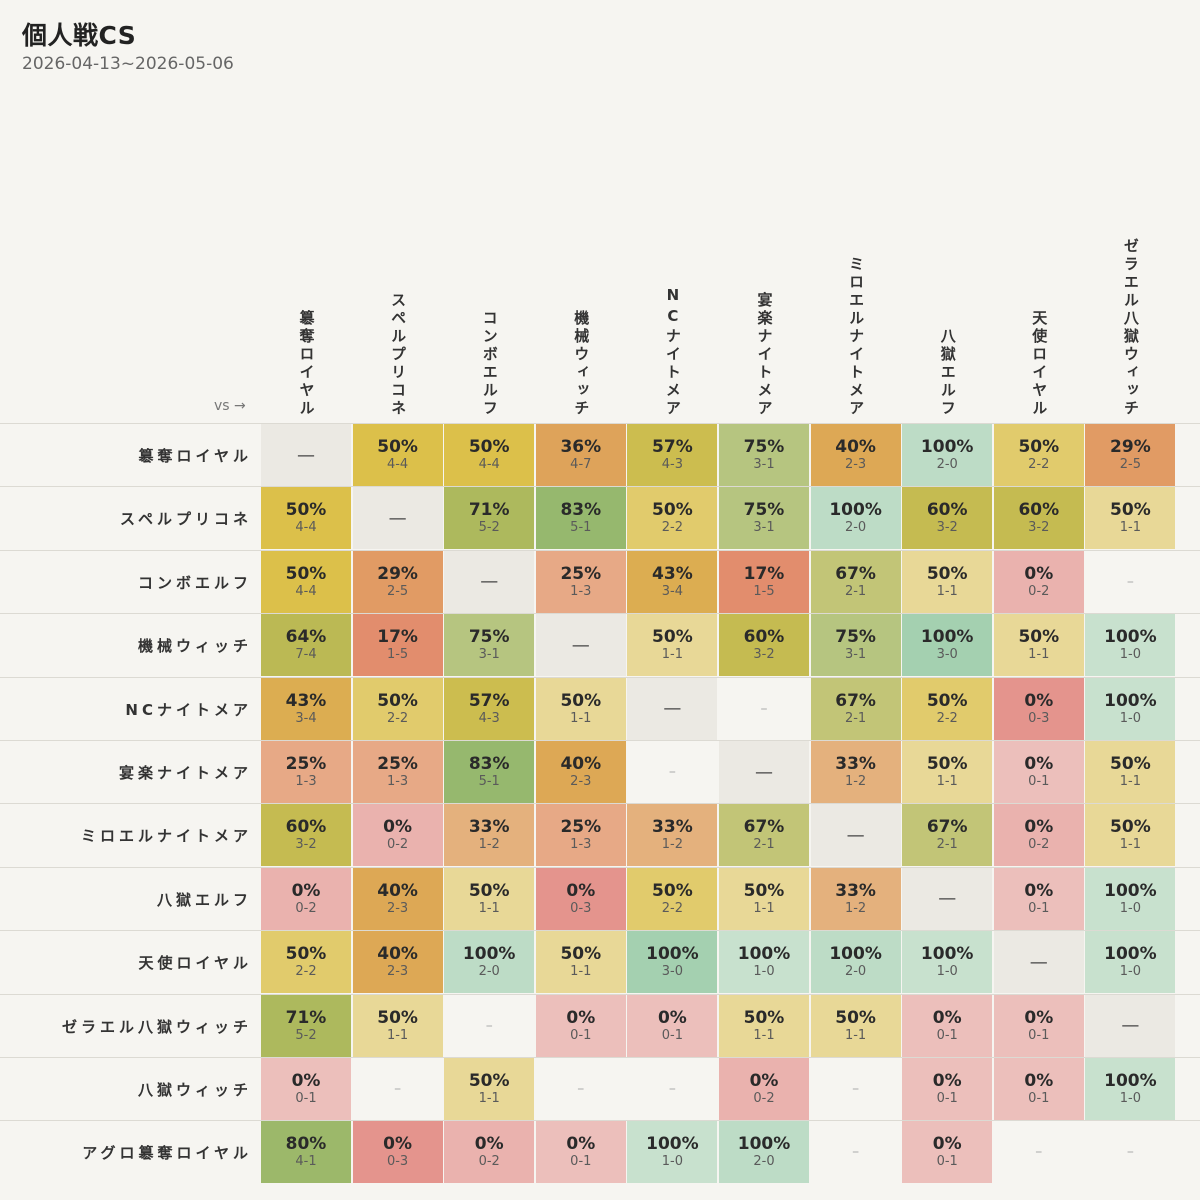  I want to click on column-header: 天使ロイヤル, so click(1040, 309).